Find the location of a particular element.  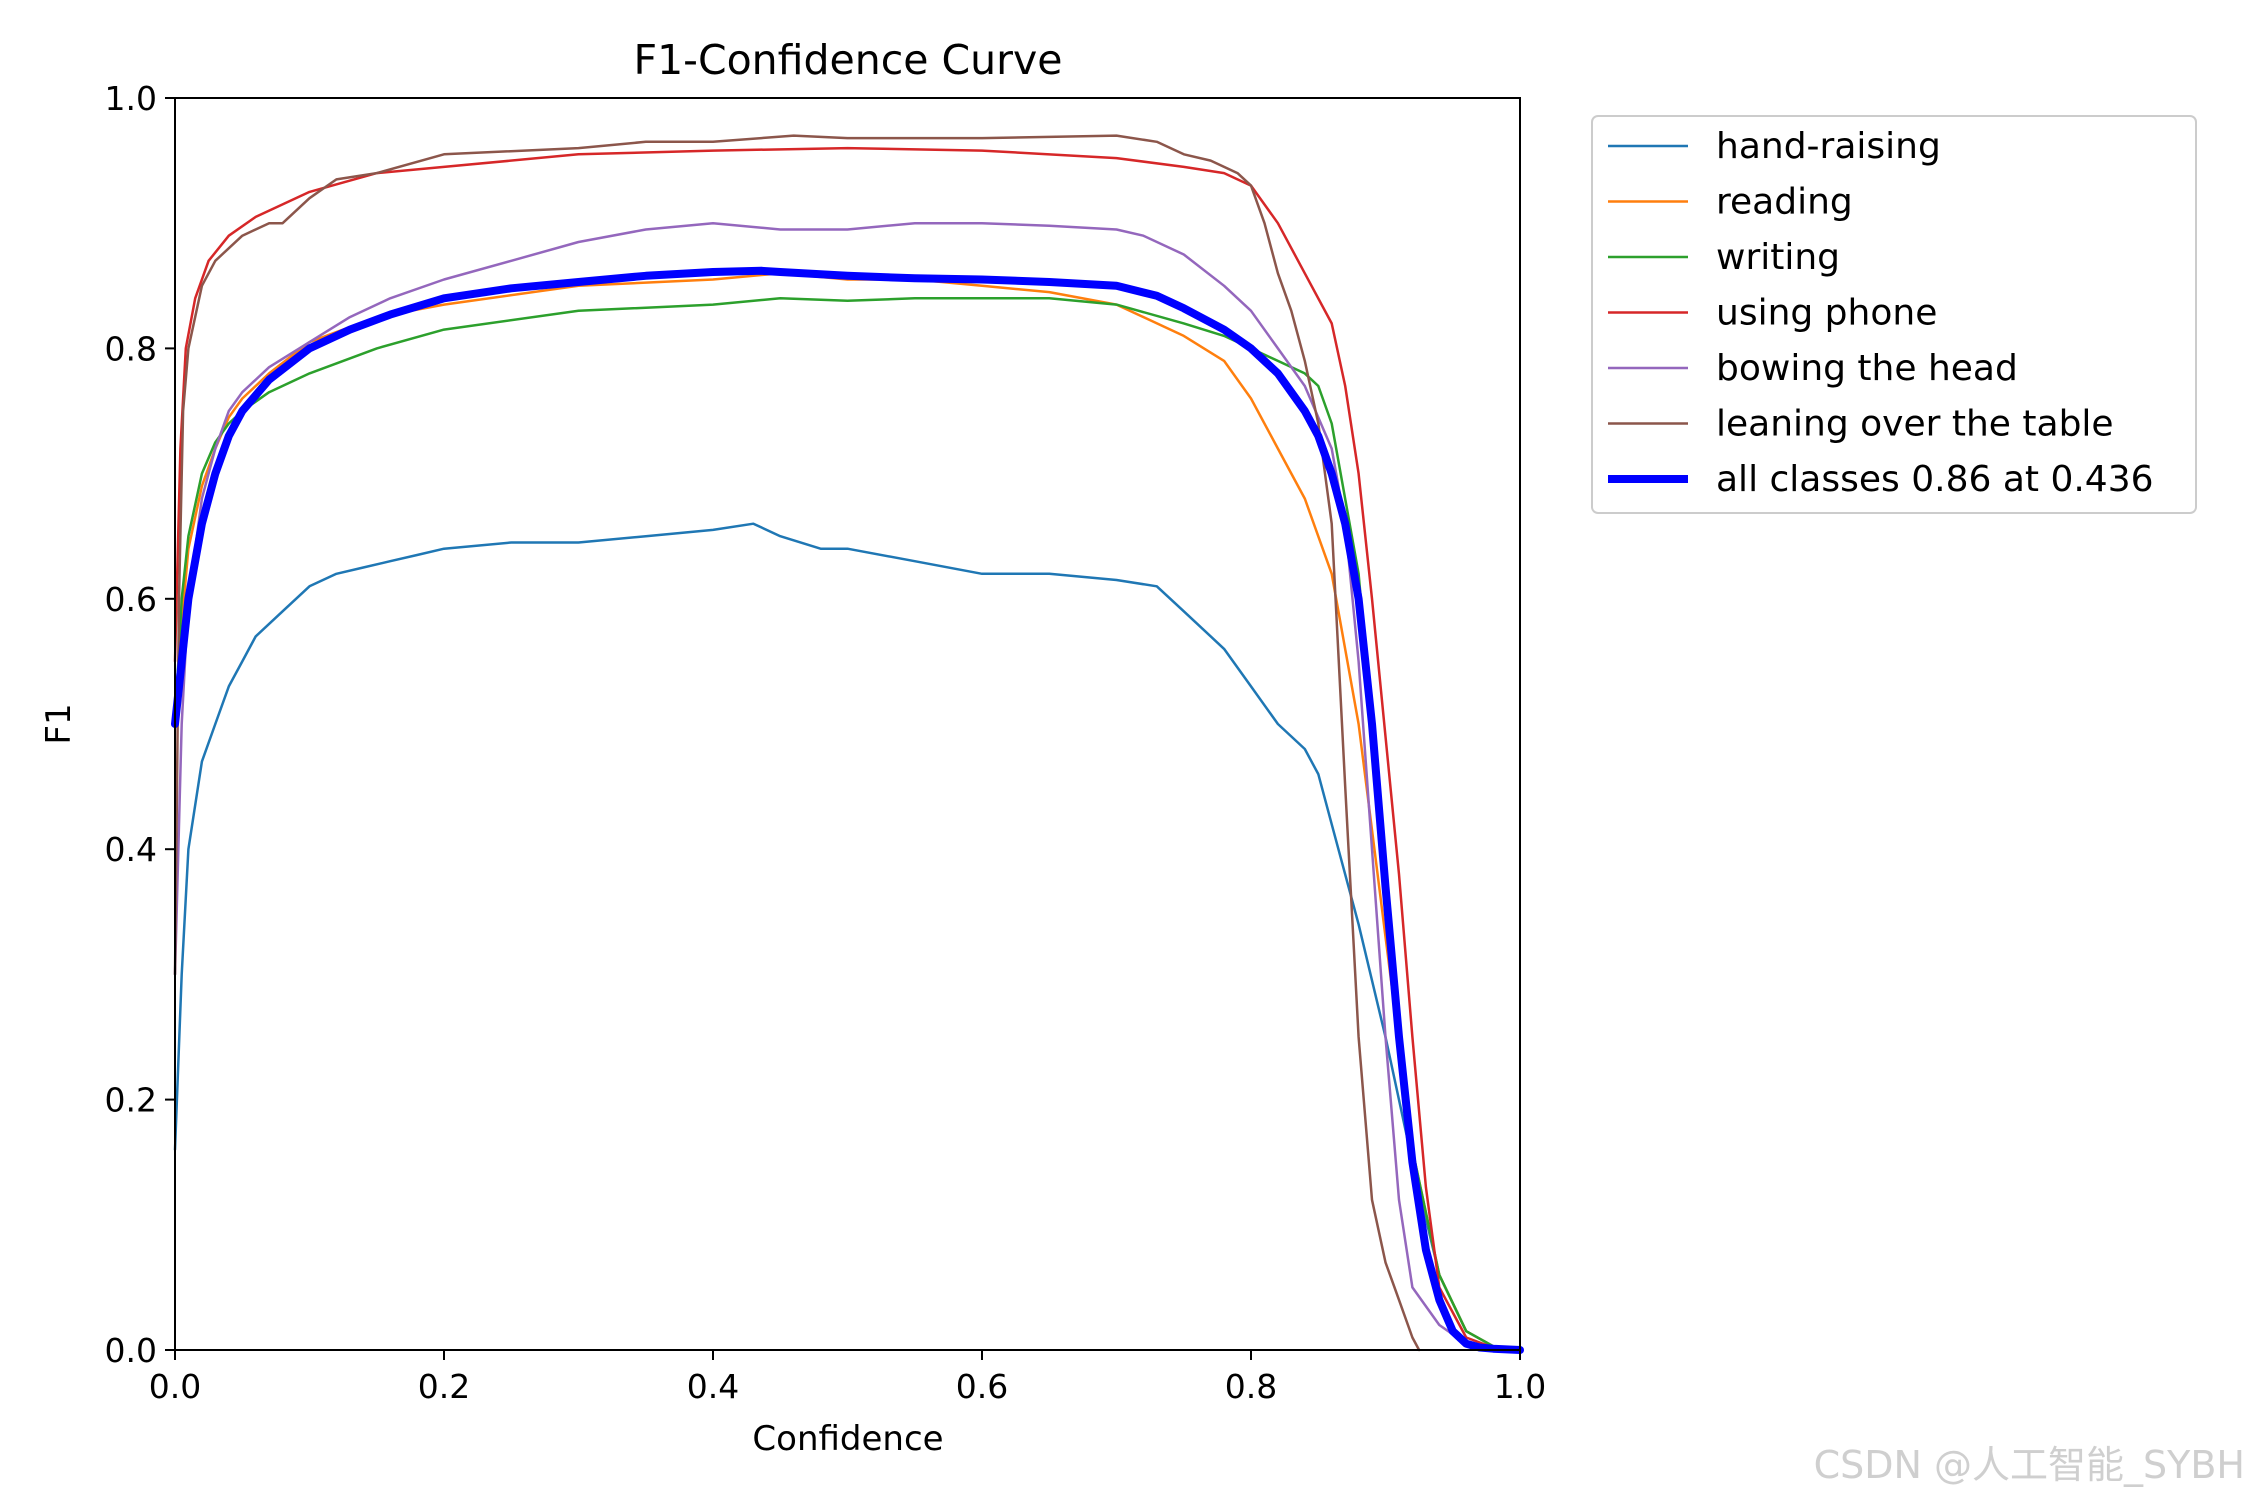

legend-label: reading is located at coordinates (1784, 202).